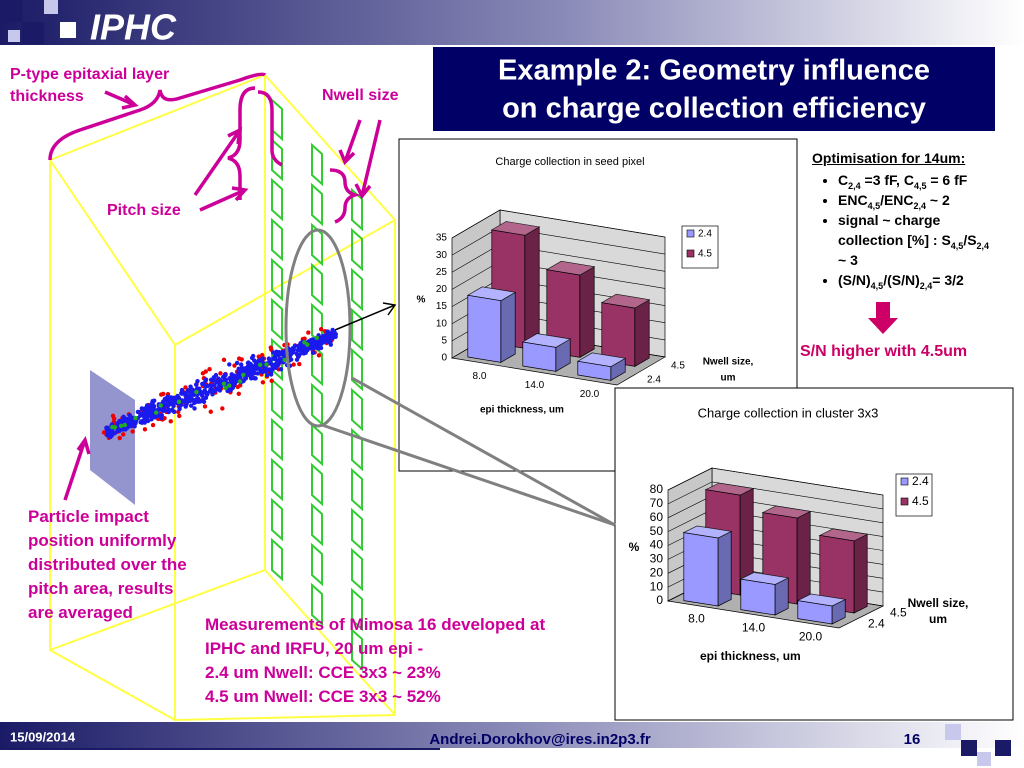 The image size is (1024, 768). I want to click on y-tick-label: 80, so click(657, 489).